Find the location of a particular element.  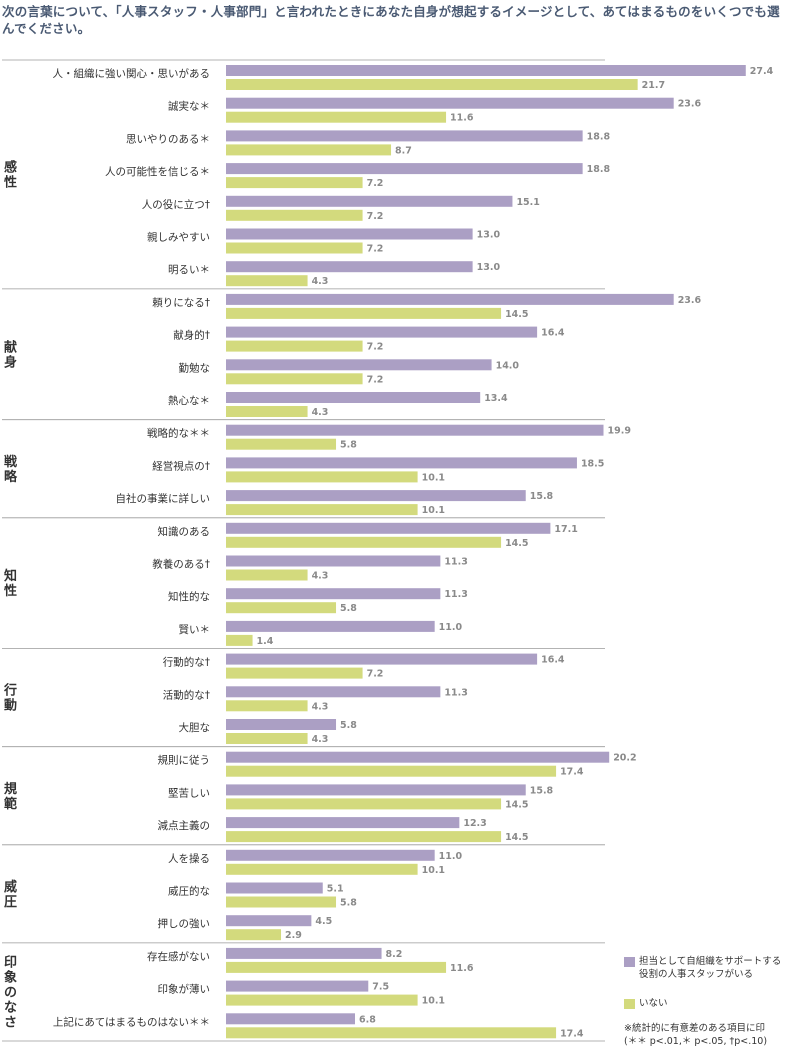

data-label-series1: 18.5 is located at coordinates (592, 463).